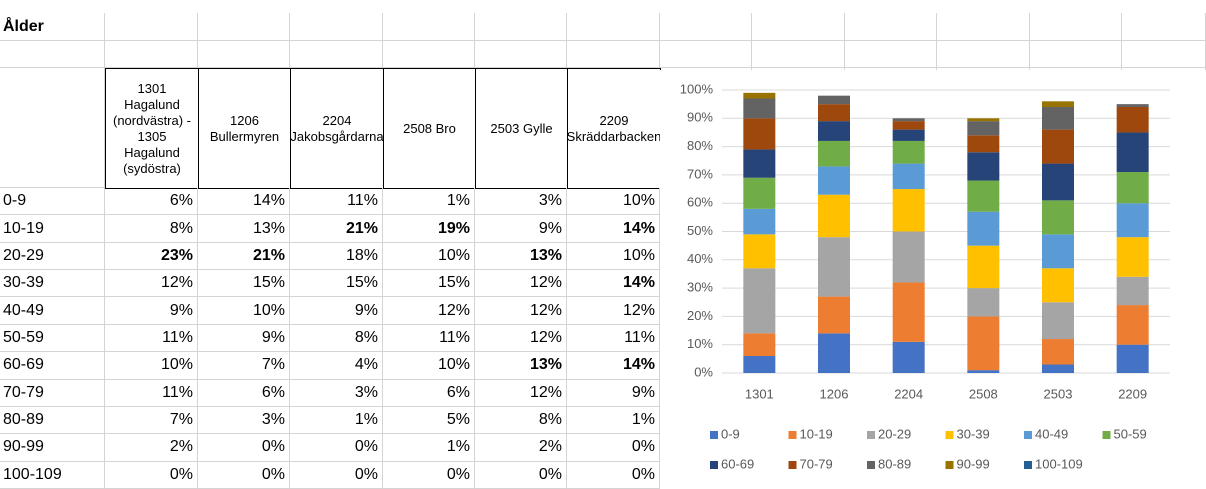 This screenshot has height=489, width=1206. I want to click on column-header: 1206 Bullermyren, so click(244, 128).